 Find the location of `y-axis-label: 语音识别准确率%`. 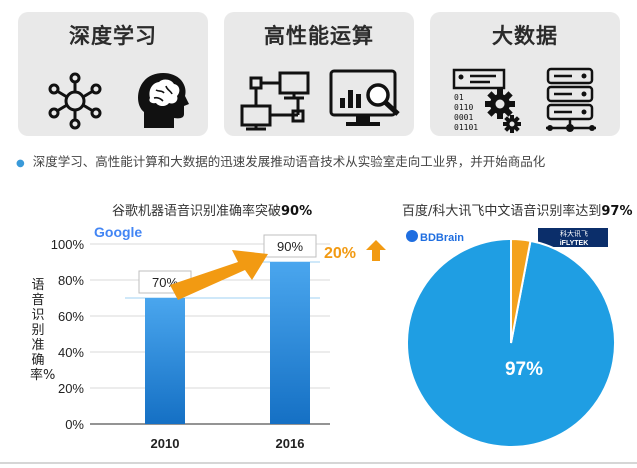

y-axis-label: 语音识别准确率% is located at coordinates (43, 330).